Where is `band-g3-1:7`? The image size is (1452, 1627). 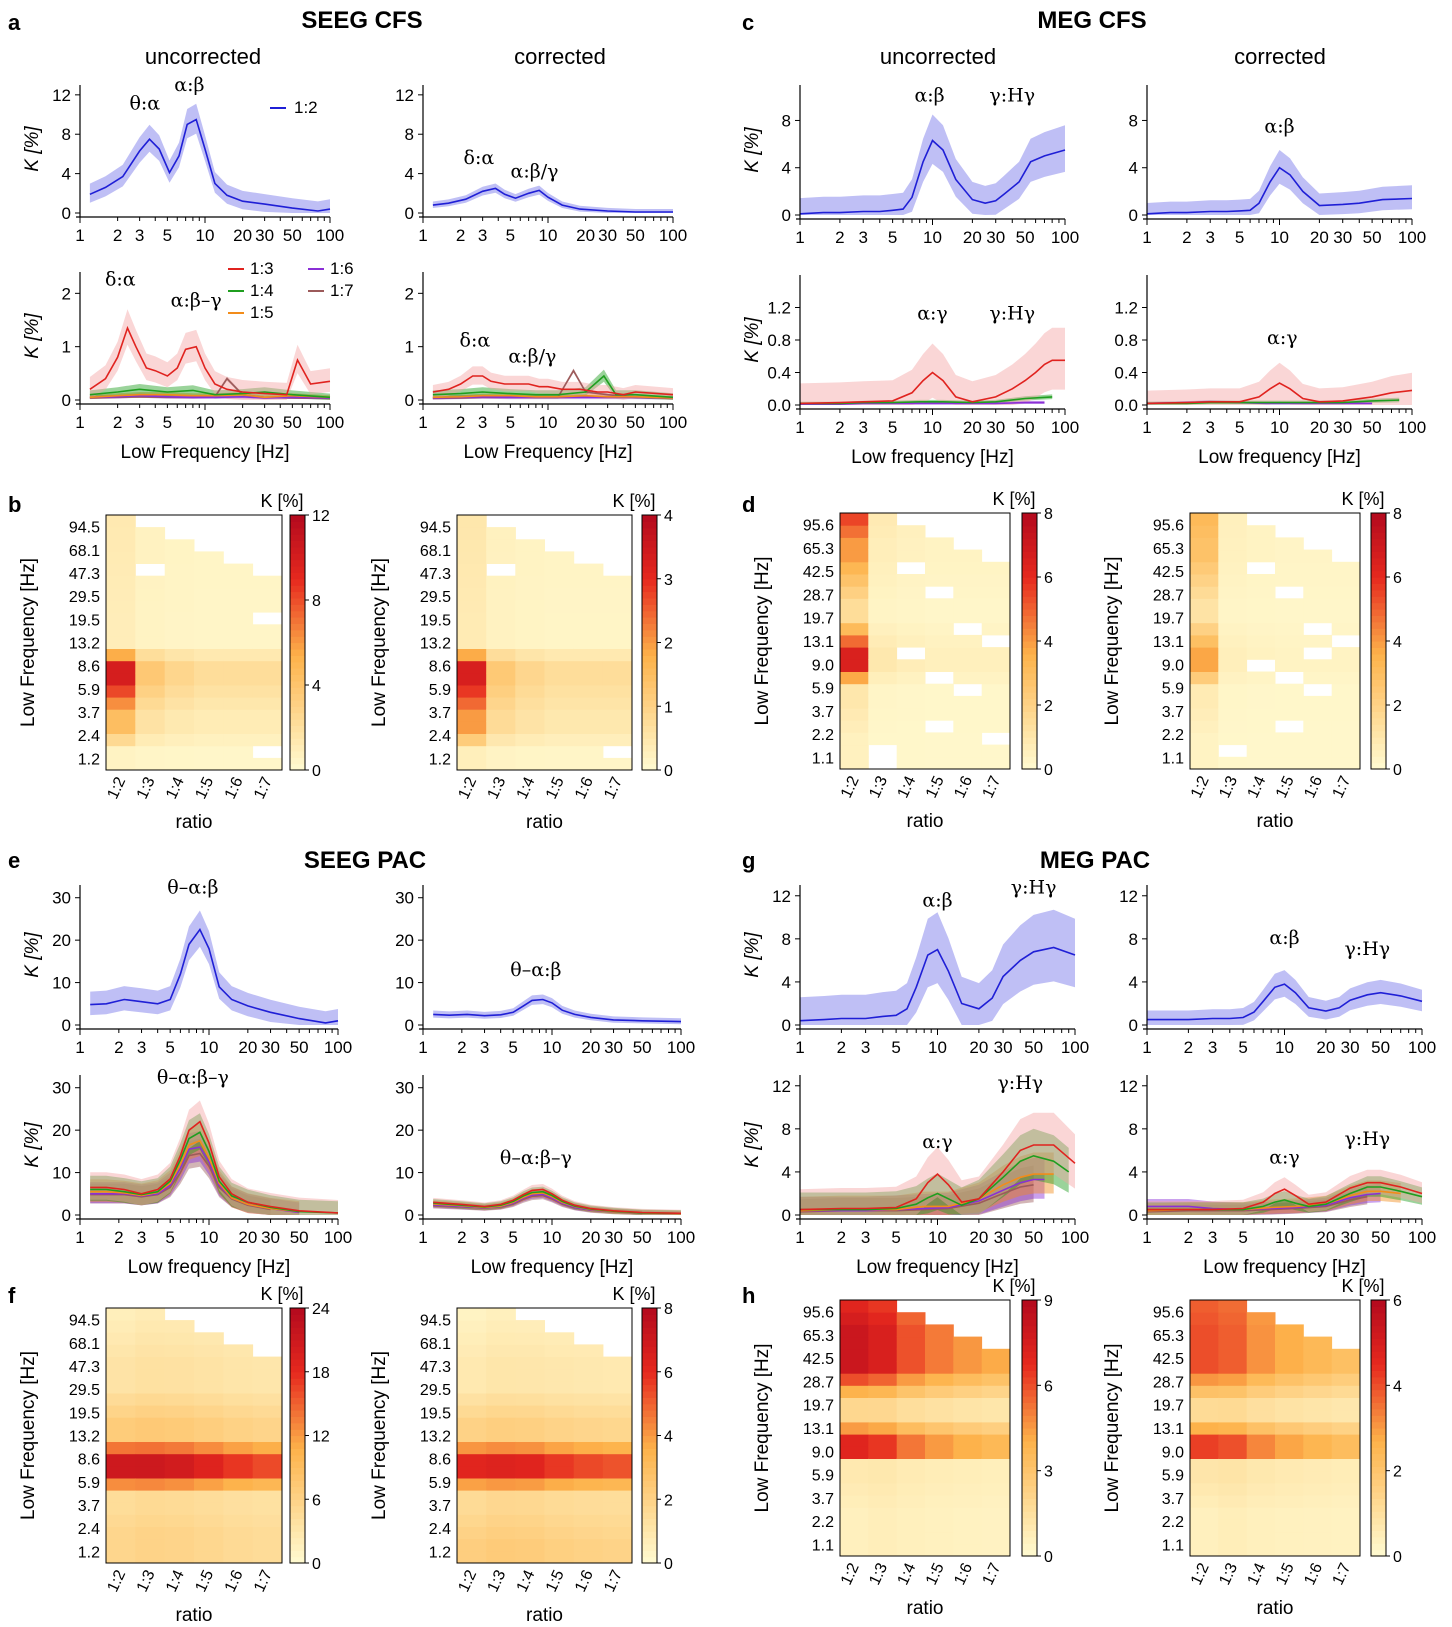 band-g3-1:7 is located at coordinates (917, 1190).